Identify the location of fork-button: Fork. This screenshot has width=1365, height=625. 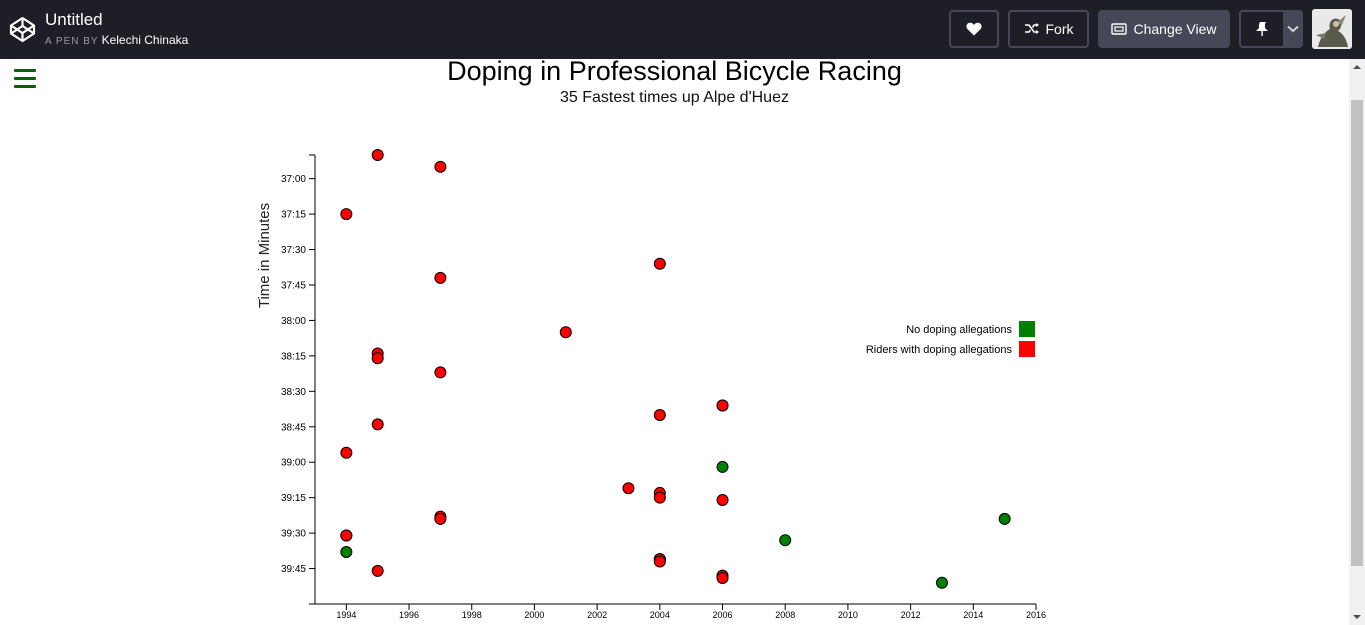
(1048, 29).